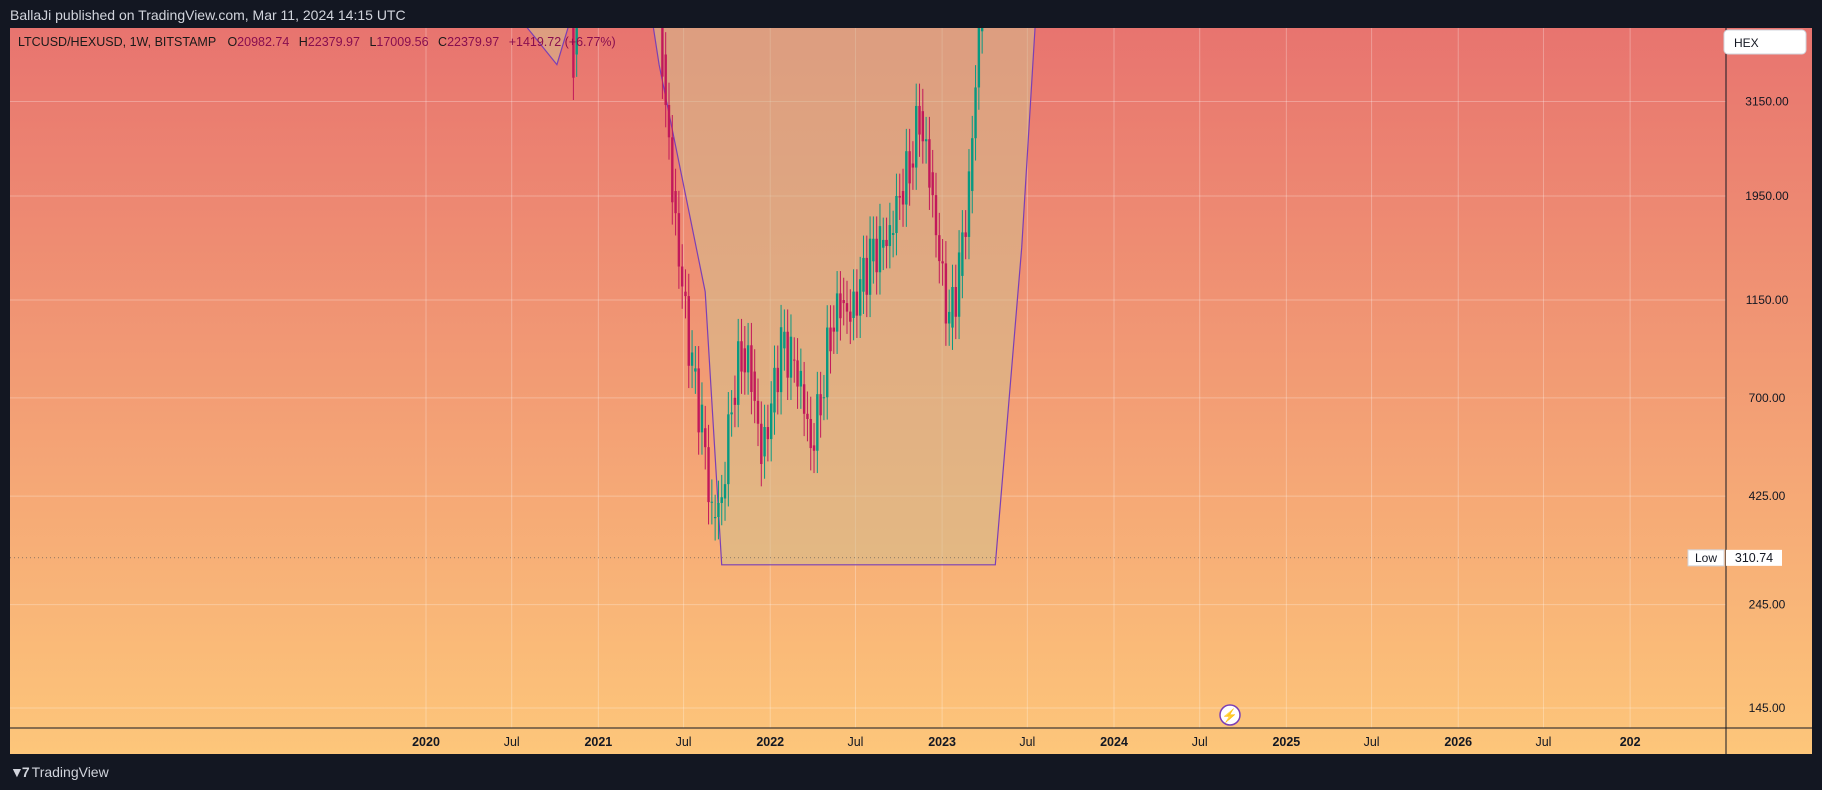  Describe the element at coordinates (263, 42) in the screenshot. I see `legend-o-value: 20982.74` at that location.